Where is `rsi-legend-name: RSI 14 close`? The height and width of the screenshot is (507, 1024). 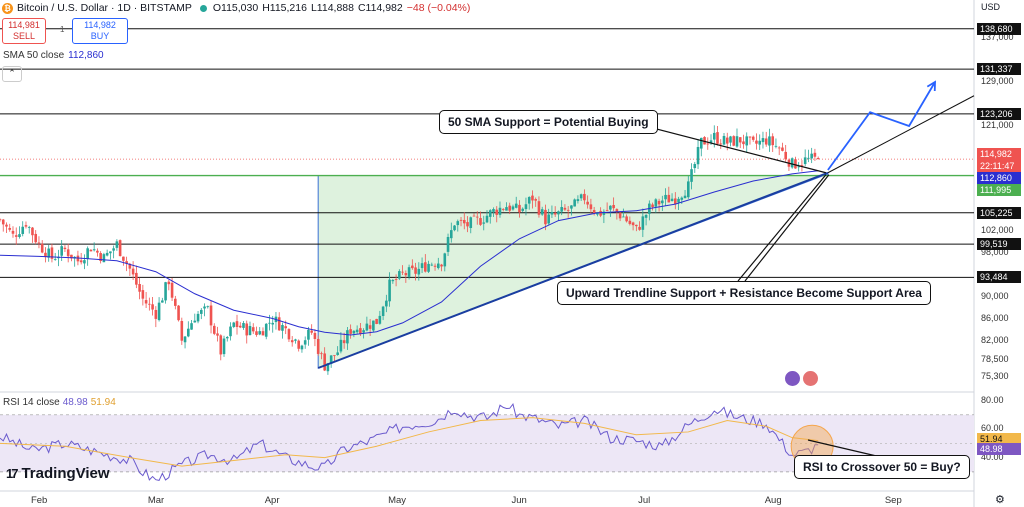 rsi-legend-name: RSI 14 close is located at coordinates (31, 402).